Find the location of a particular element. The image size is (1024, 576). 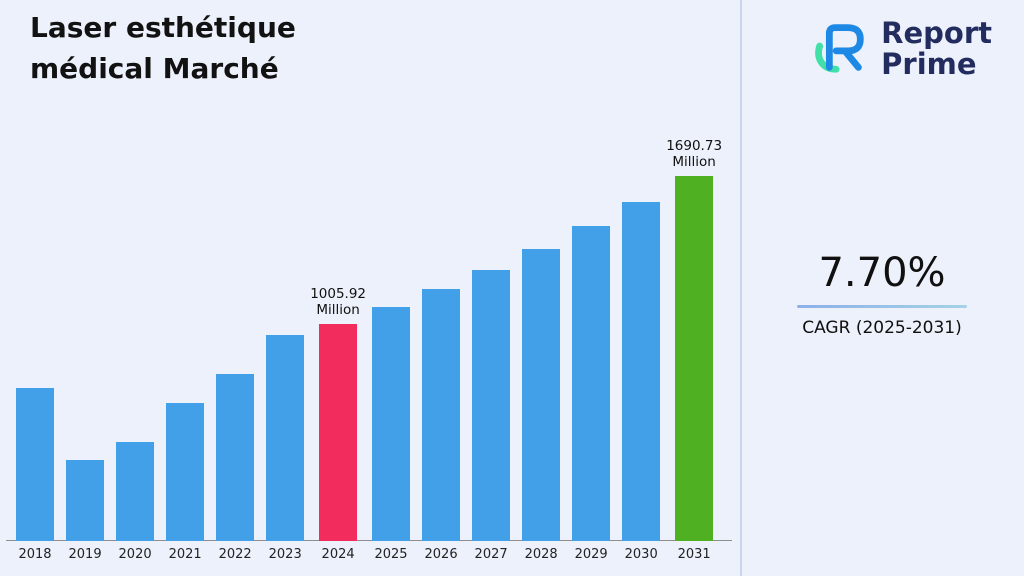

bar-group-2029: 2029 is located at coordinates (591, 394).